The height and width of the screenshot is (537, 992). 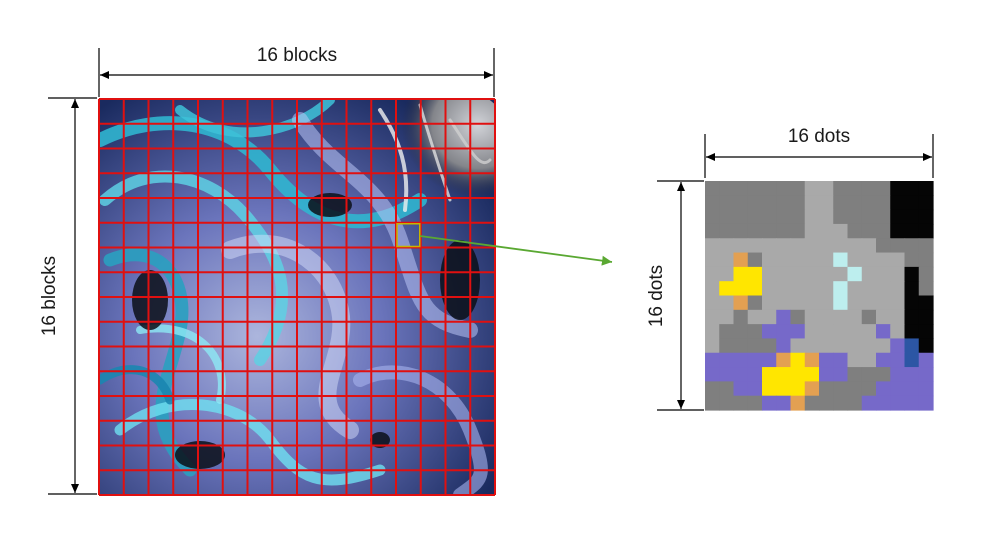 I want to click on main-width-label: 16 blocks, so click(x=297, y=55).